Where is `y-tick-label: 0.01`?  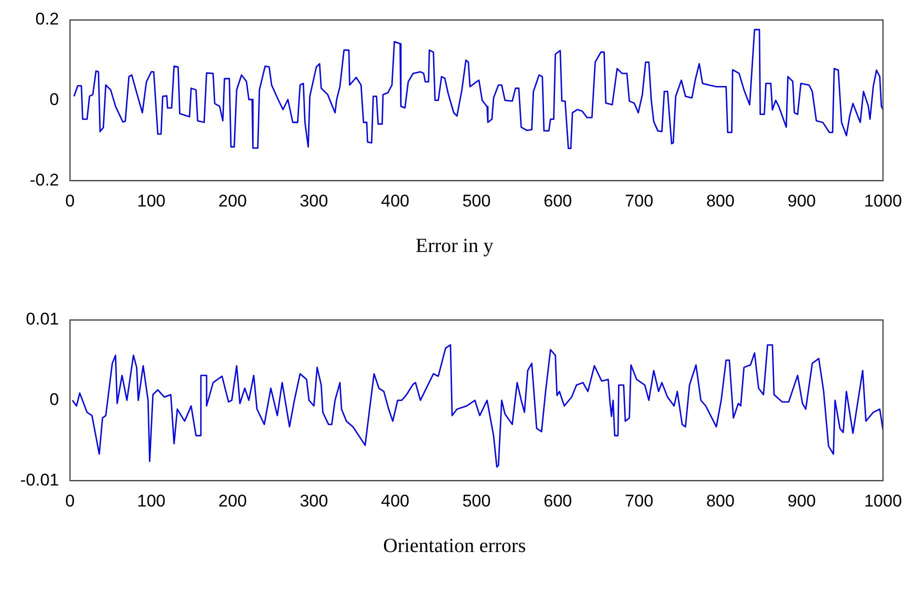 y-tick-label: 0.01 is located at coordinates (42, 319).